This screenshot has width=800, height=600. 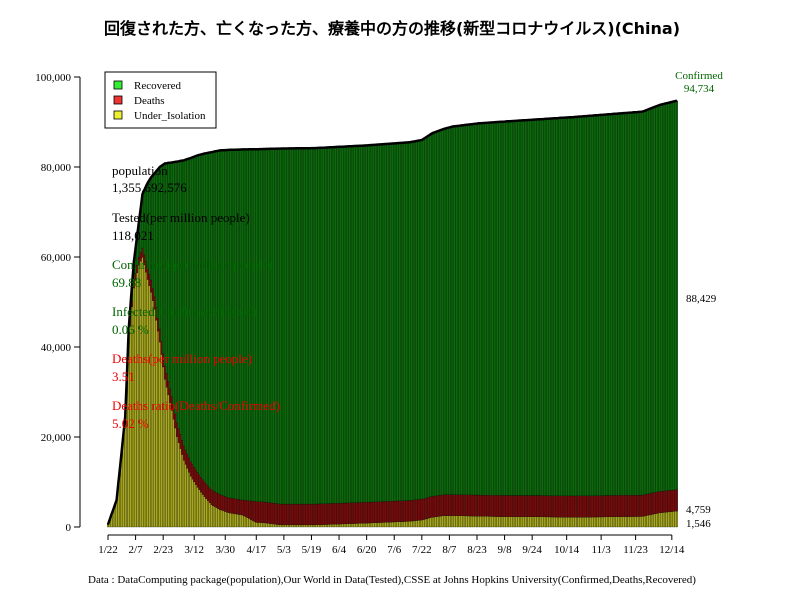 What do you see at coordinates (699, 76) in the screenshot?
I see `end-label-confirmed-title: Confirmed` at bounding box center [699, 76].